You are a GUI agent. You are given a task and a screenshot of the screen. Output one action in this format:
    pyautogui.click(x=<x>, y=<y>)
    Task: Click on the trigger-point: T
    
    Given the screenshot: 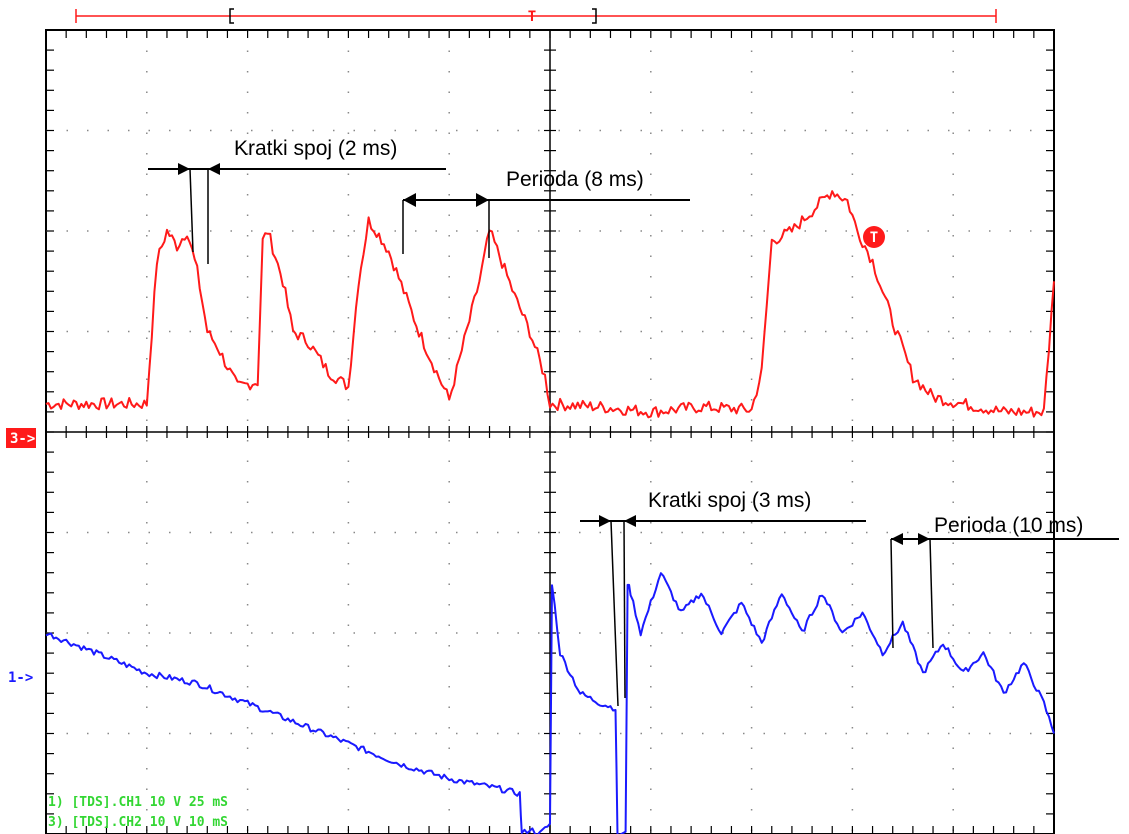 What is the action you would take?
    pyautogui.click(x=874, y=237)
    